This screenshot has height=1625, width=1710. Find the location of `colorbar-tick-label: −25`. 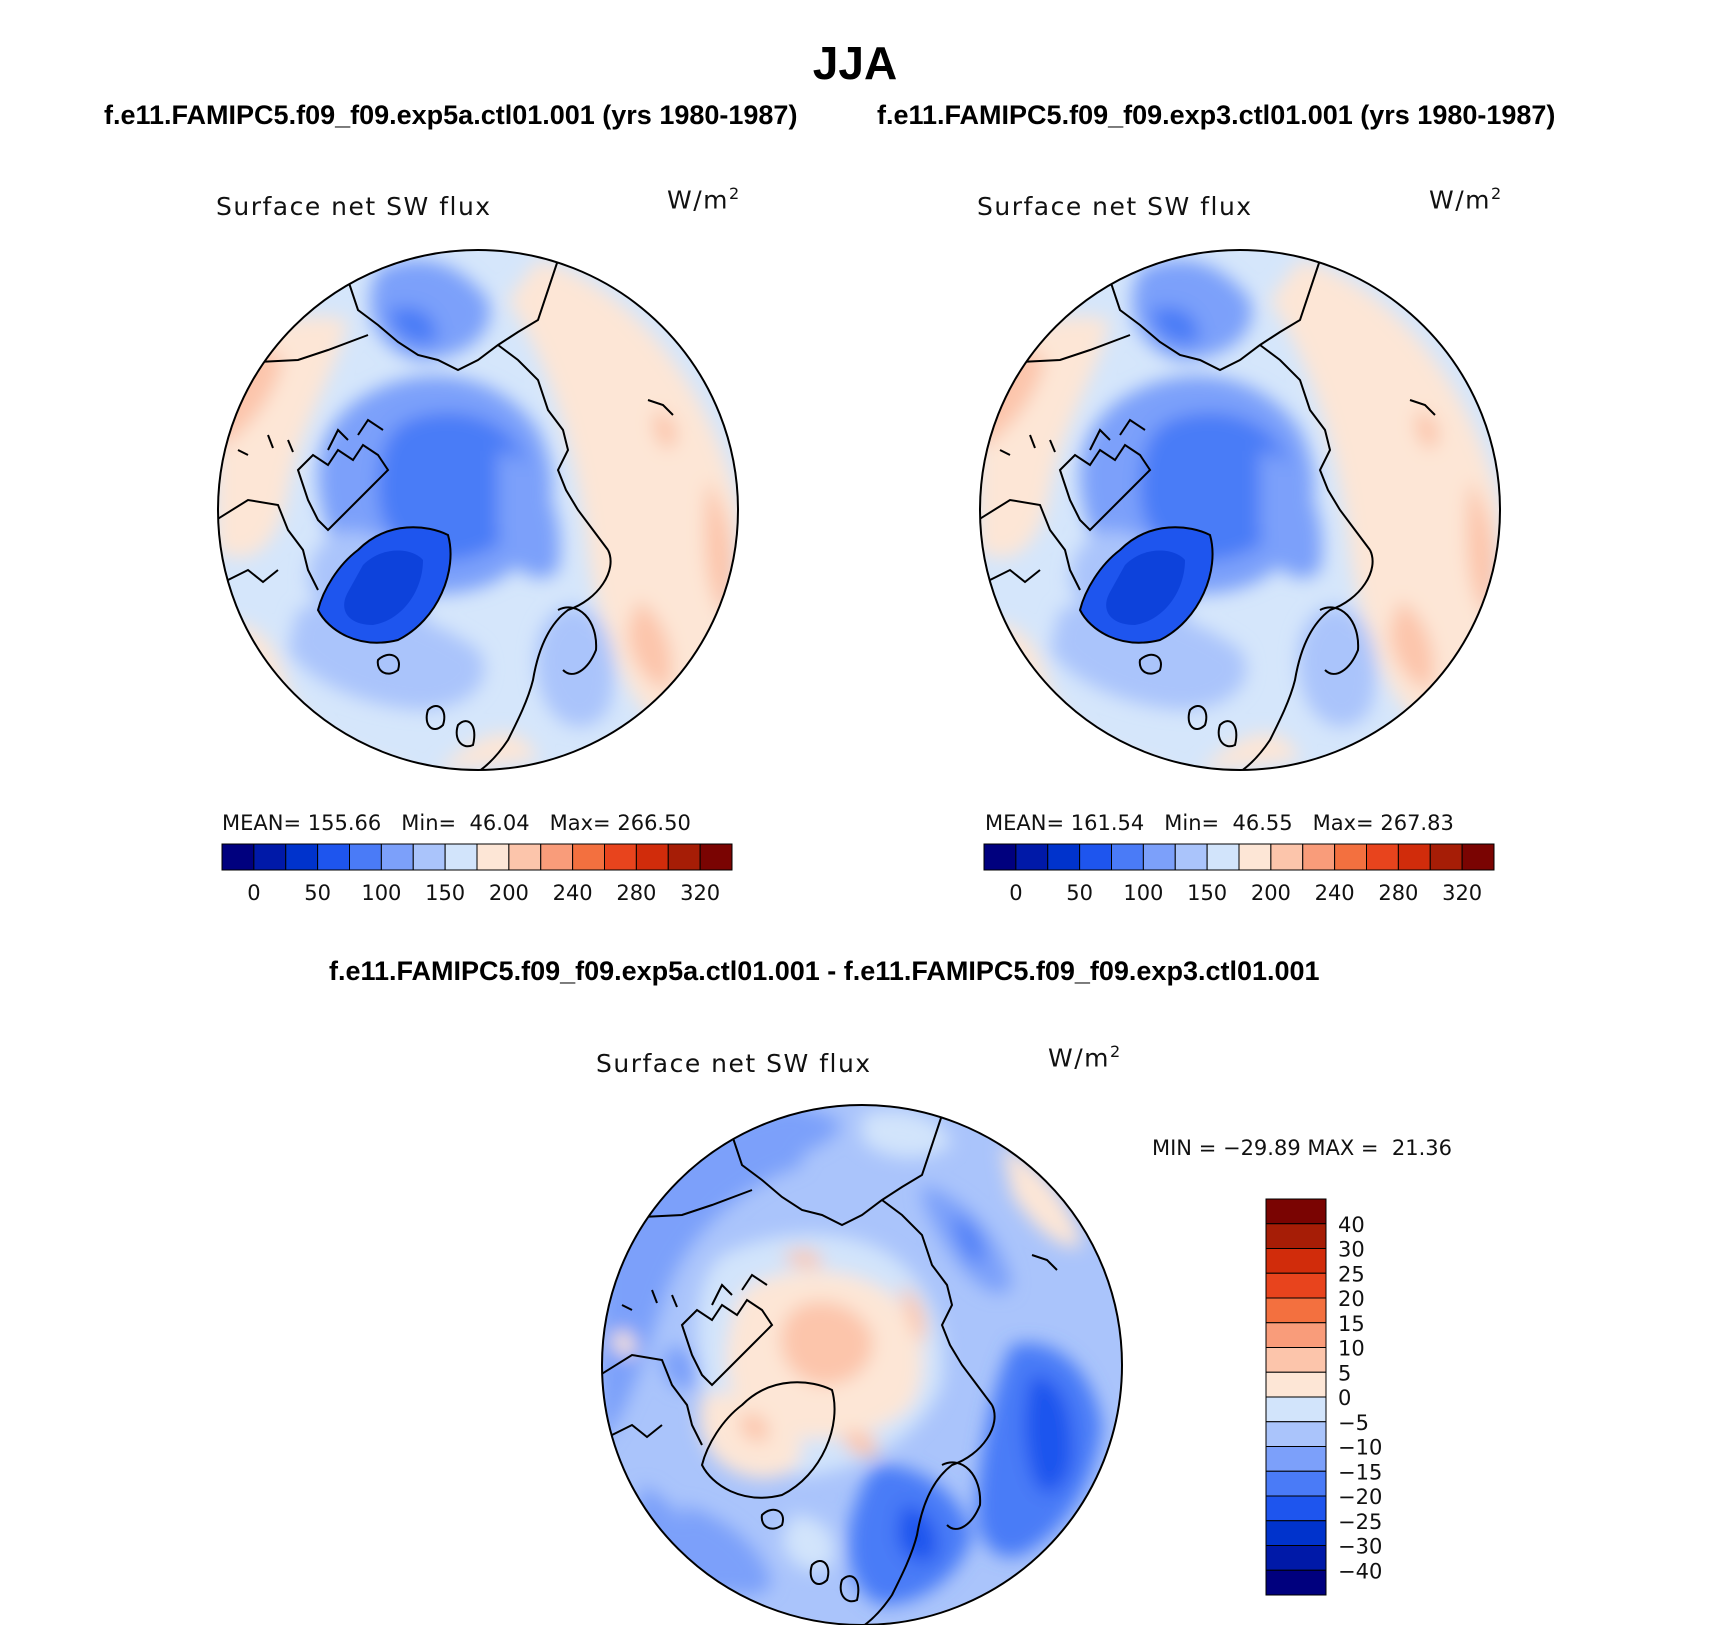

colorbar-tick-label: −25 is located at coordinates (1360, 1522).